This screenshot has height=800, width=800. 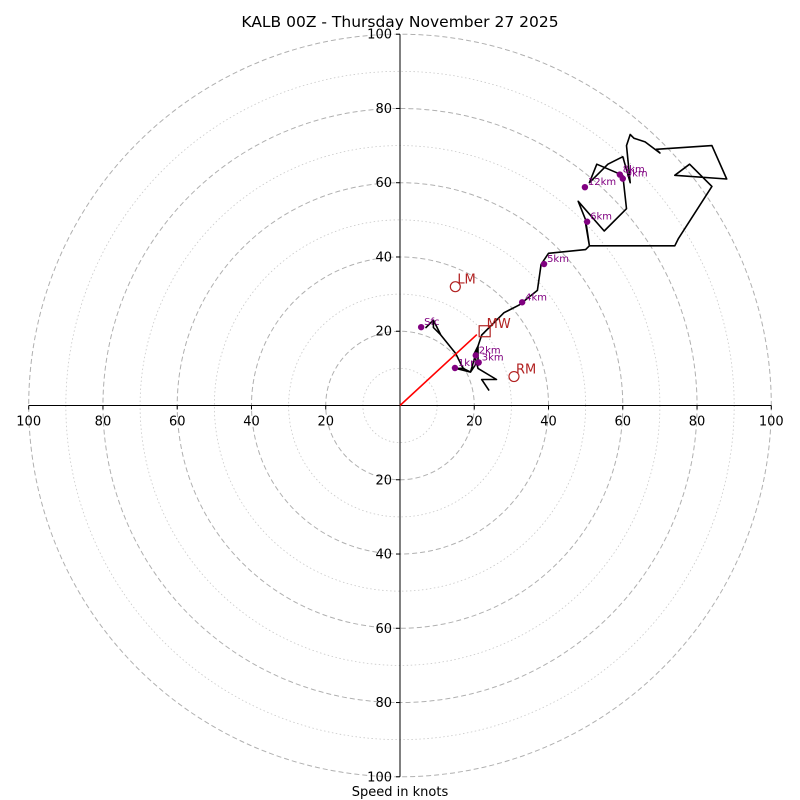 I want to click on chart-title: KALB 00Z - Thursday November 27 2025, so click(x=399, y=22).